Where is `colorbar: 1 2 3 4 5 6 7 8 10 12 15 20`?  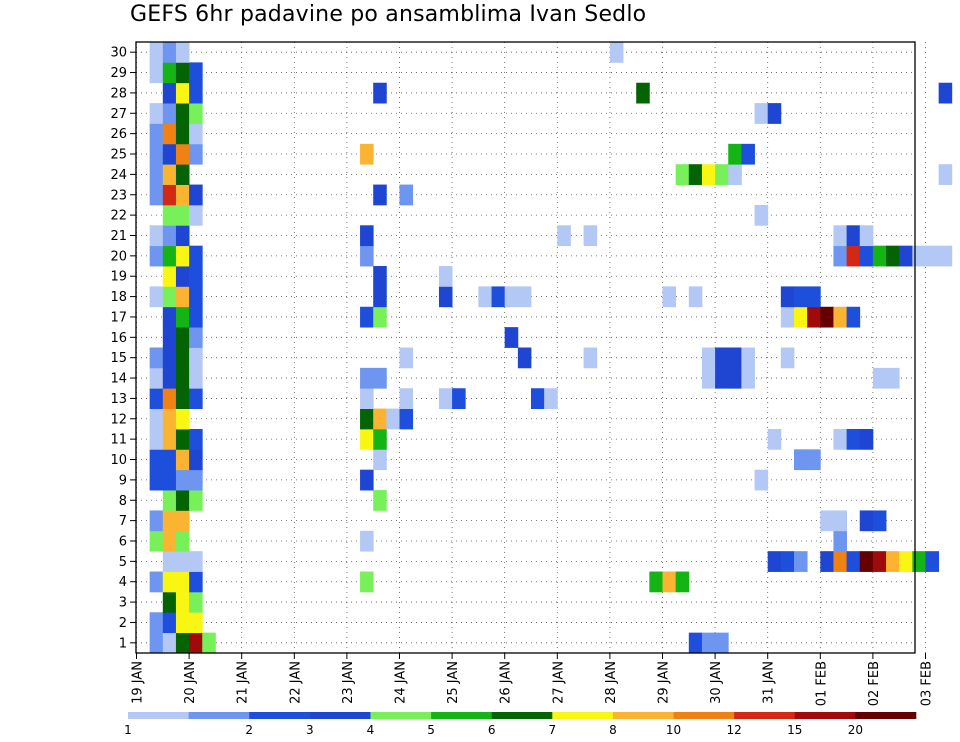 colorbar: 1 2 3 4 5 6 7 8 10 12 15 20 is located at coordinates (520, 724).